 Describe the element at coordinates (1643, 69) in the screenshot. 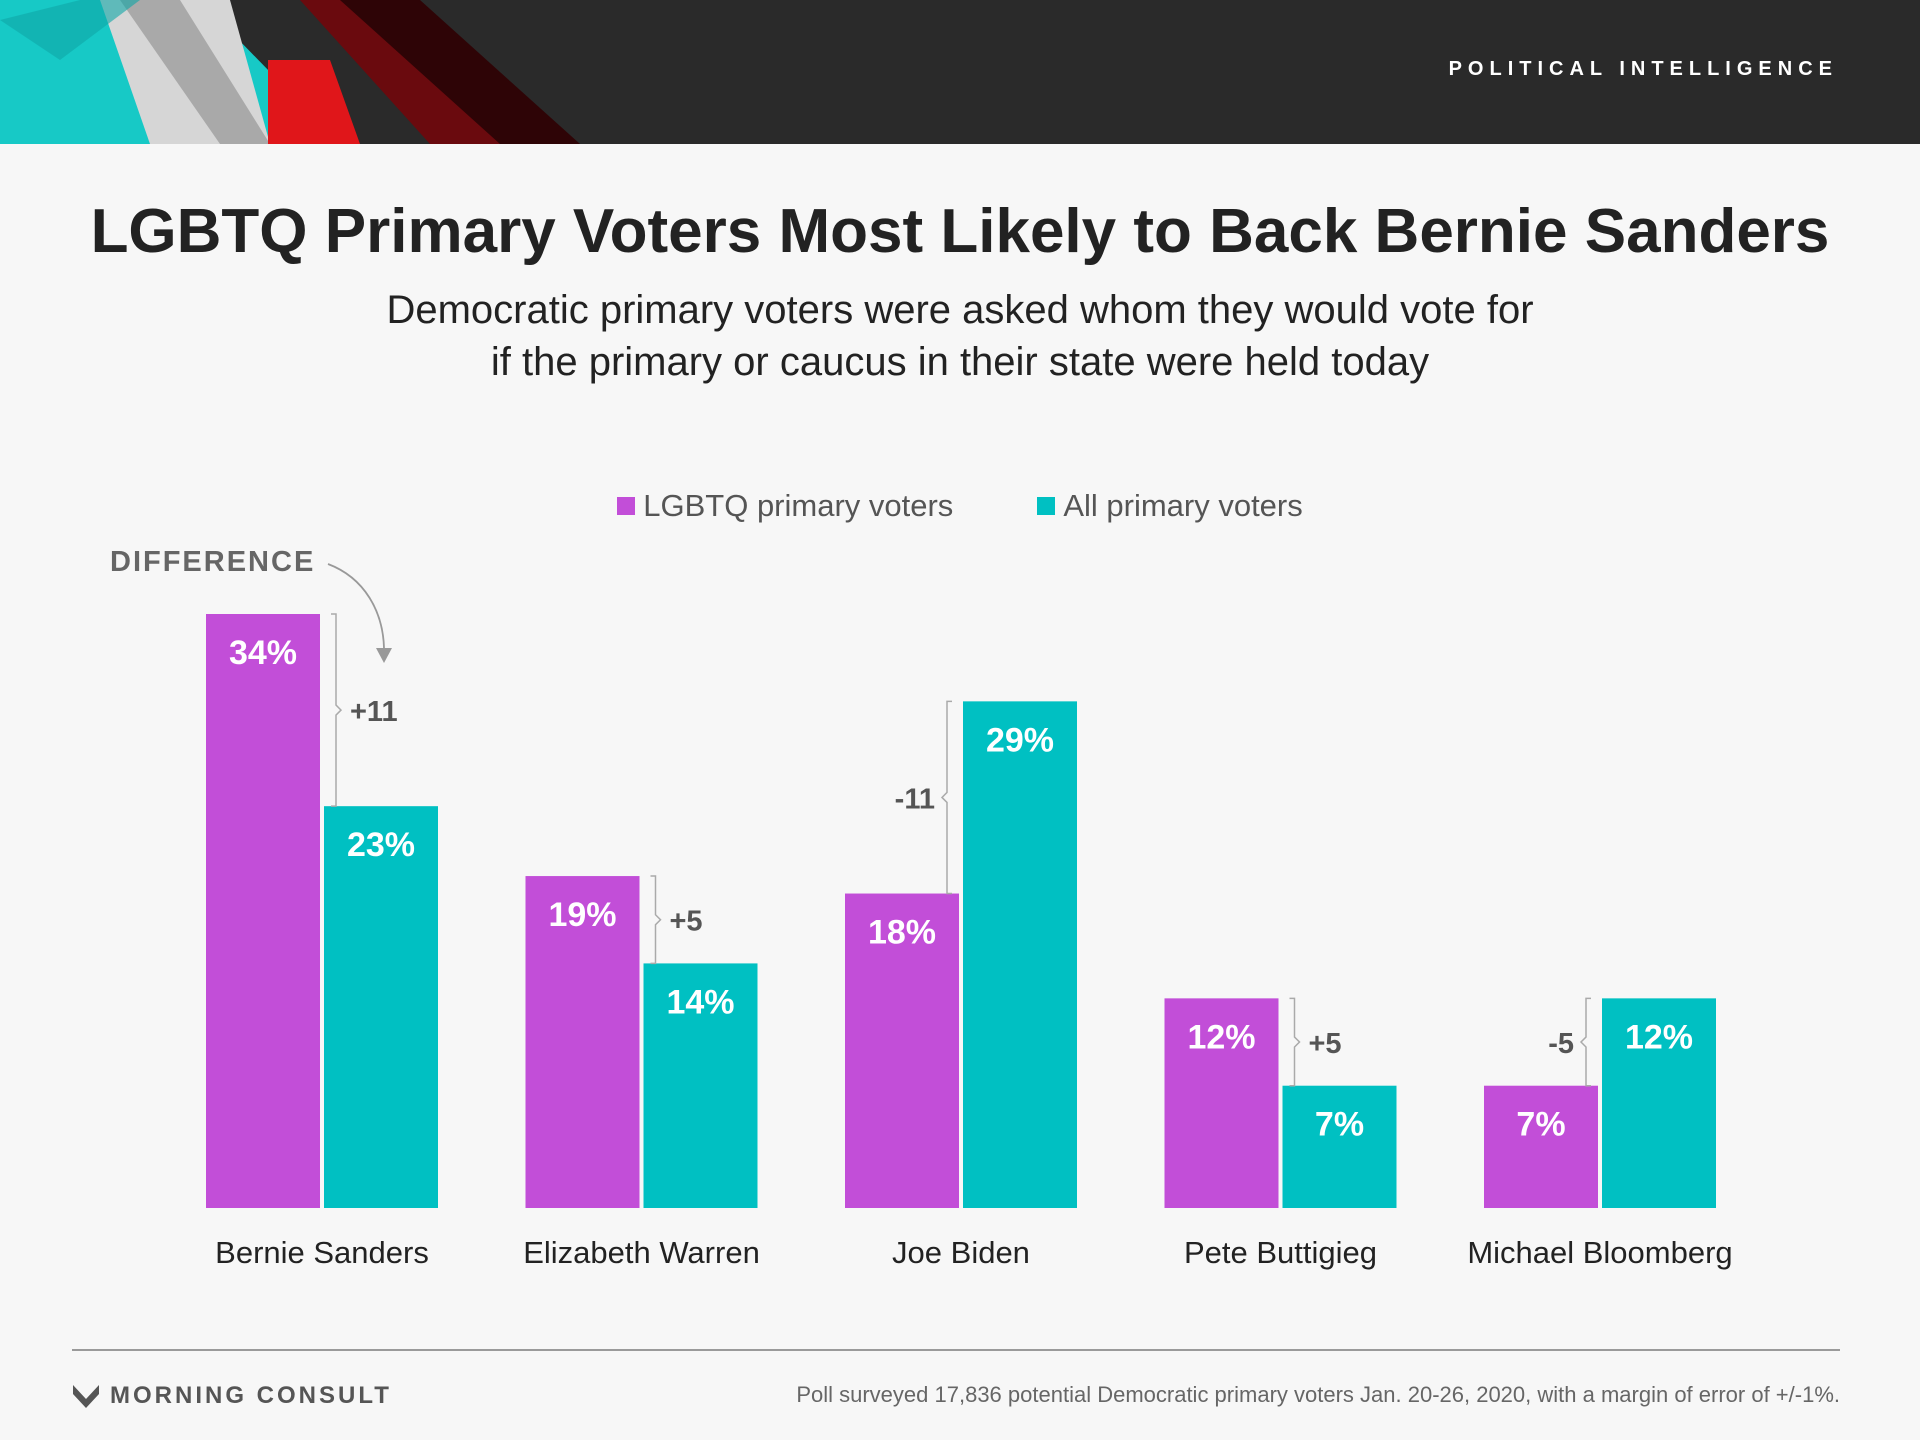

I see `section-tag: POLITICAL INTELLIGENCE` at that location.